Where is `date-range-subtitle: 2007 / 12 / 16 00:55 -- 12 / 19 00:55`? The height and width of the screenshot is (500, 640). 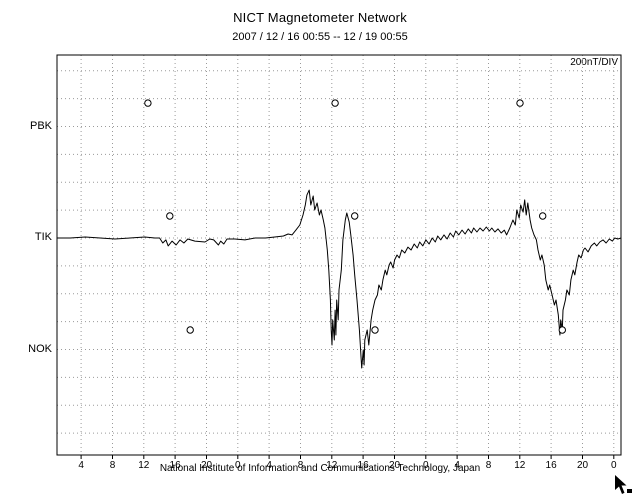
date-range-subtitle: 2007 / 12 / 16 00:55 -- 12 / 19 00:55 is located at coordinates (320, 37).